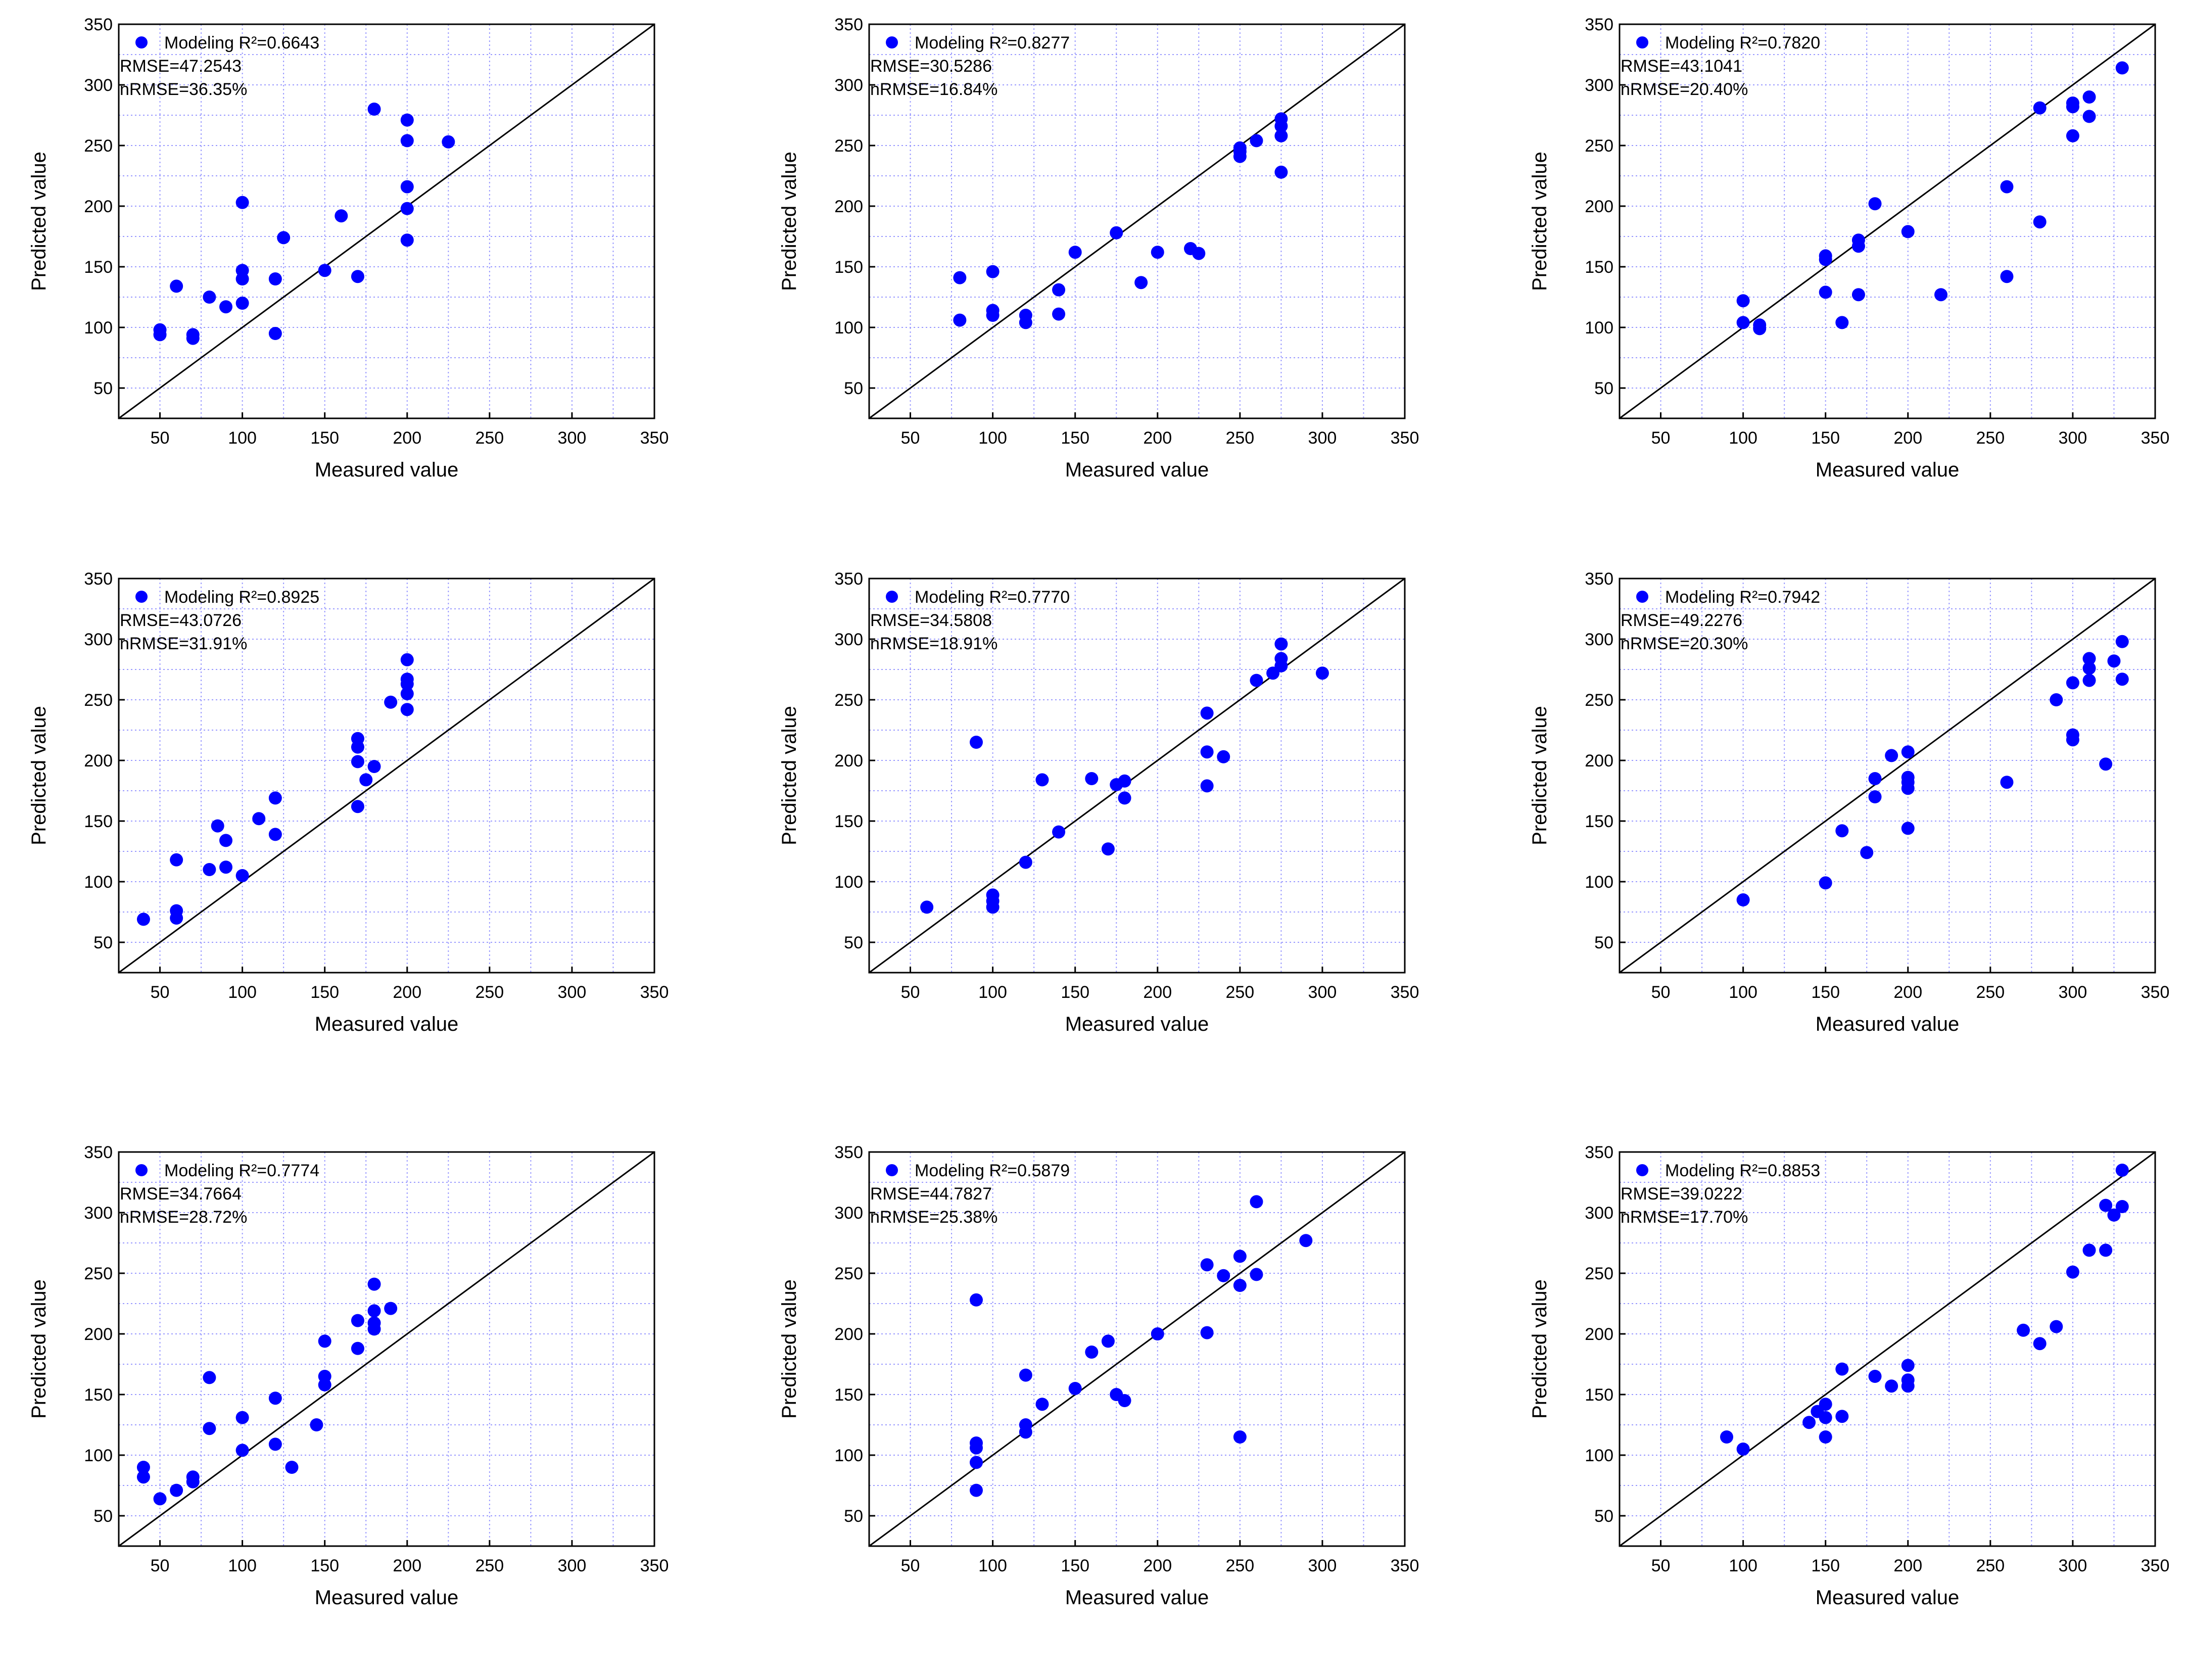 Image resolution: width=2187 pixels, height=1680 pixels. Describe the element at coordinates (849, 1395) in the screenshot. I see `y-tick-label: 150` at that location.